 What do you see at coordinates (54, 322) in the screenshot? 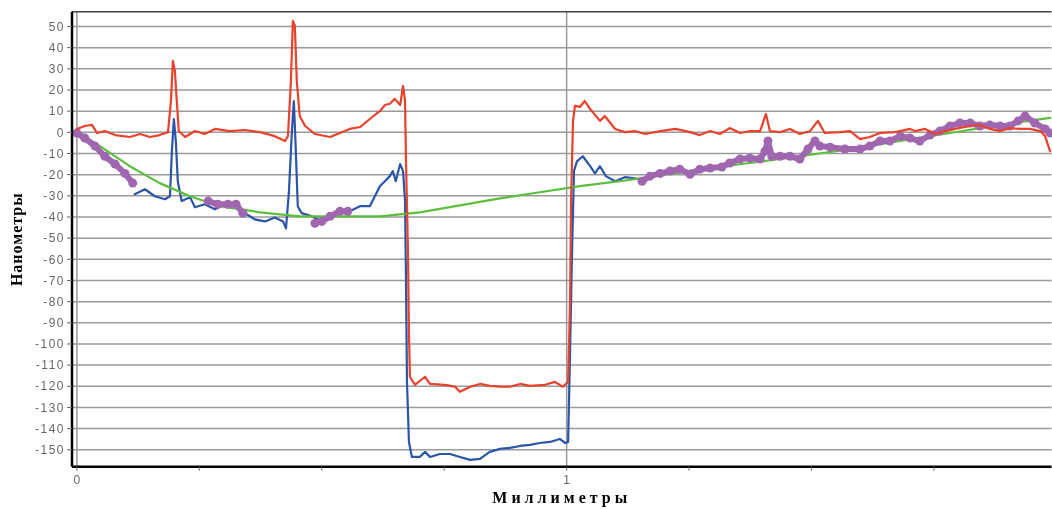
I see `y-tick-label: -90` at bounding box center [54, 322].